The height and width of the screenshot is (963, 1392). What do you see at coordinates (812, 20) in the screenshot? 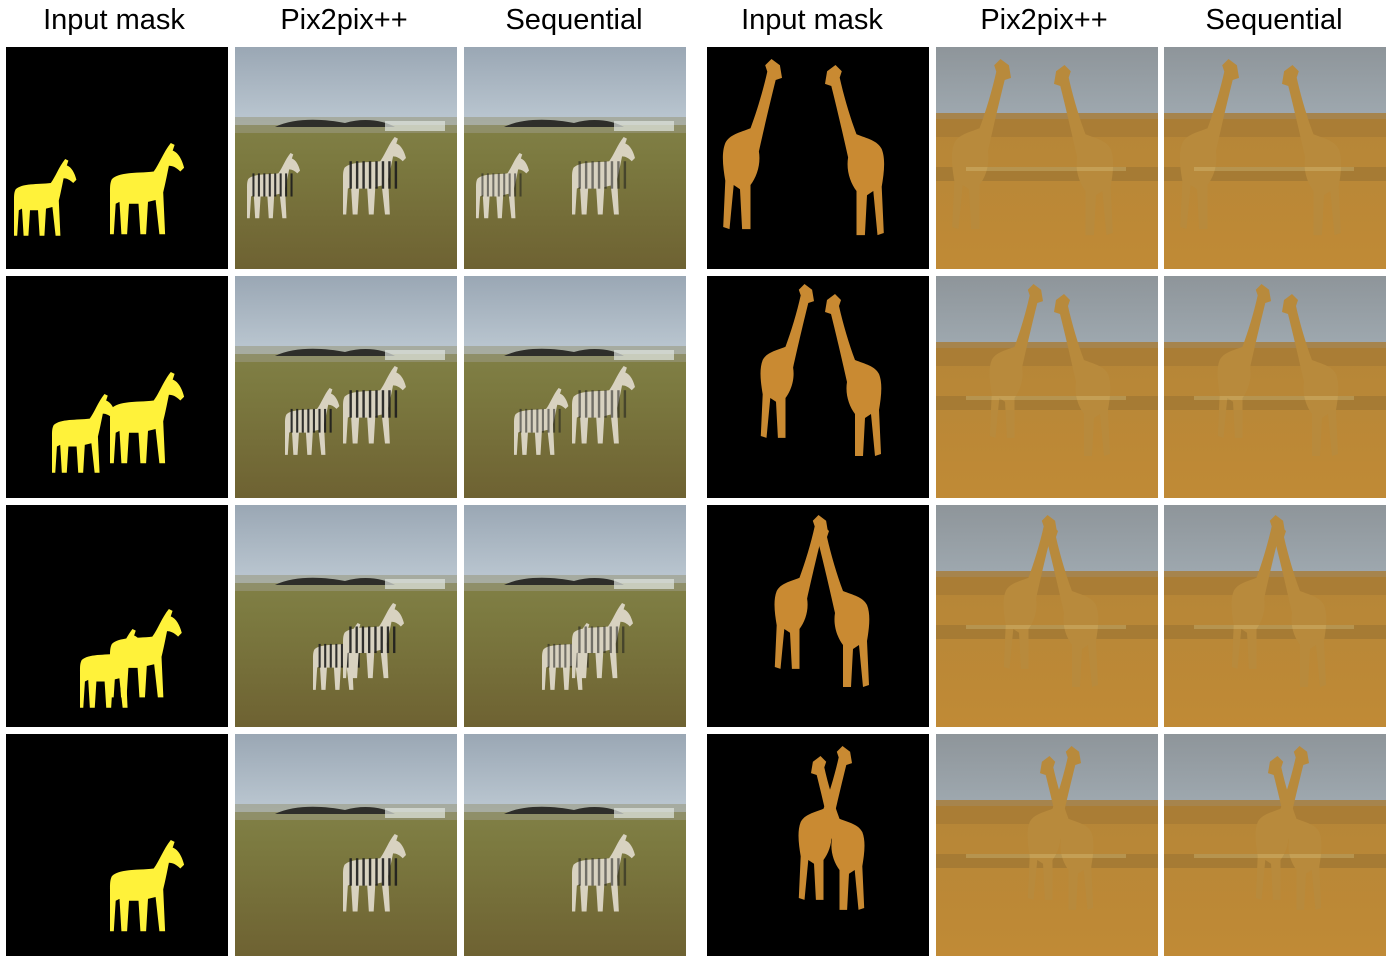
I see `header-input-mask-right: Input mask` at bounding box center [812, 20].